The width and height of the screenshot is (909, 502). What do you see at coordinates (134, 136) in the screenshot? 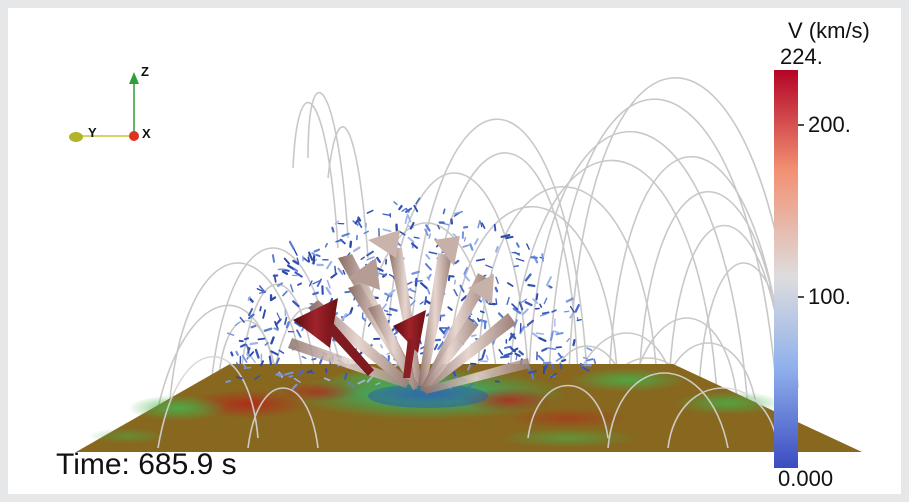
I see `x-axis-dot` at bounding box center [134, 136].